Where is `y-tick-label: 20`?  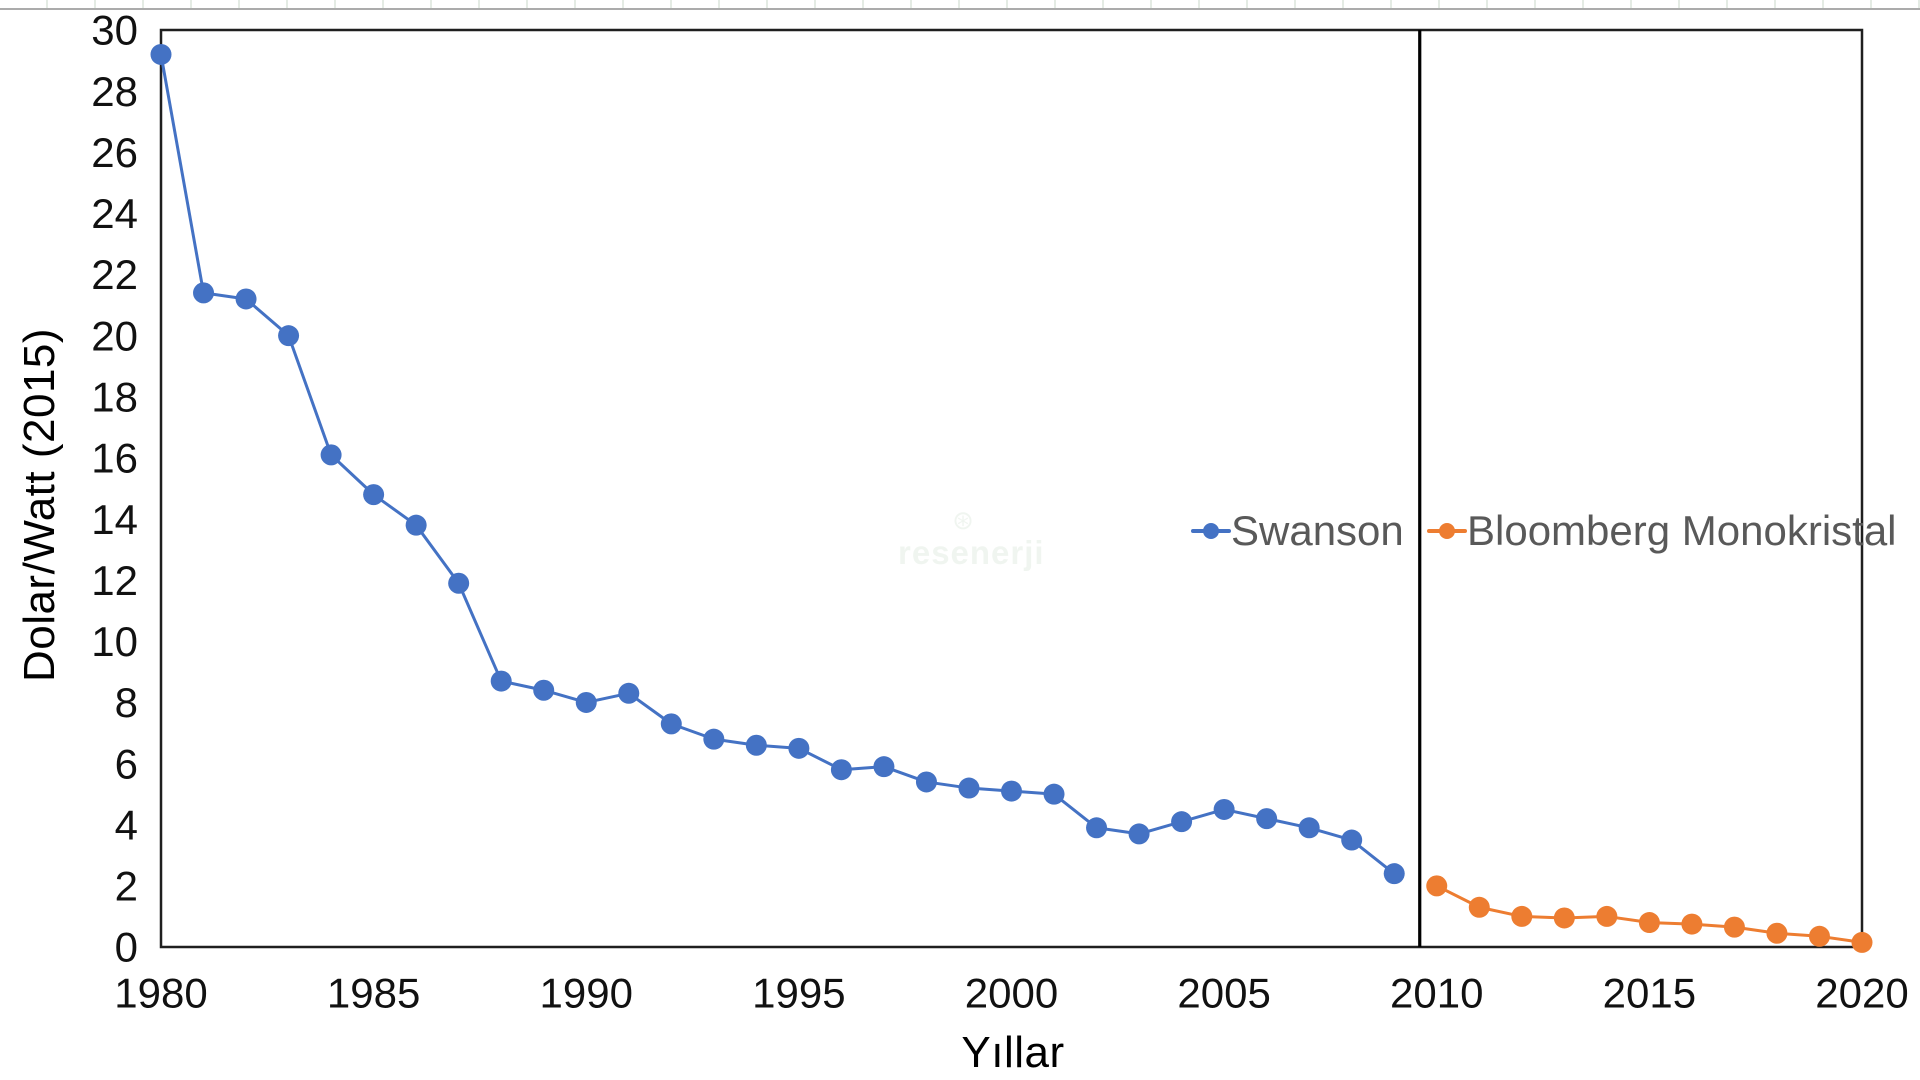
y-tick-label: 20 is located at coordinates (114, 335).